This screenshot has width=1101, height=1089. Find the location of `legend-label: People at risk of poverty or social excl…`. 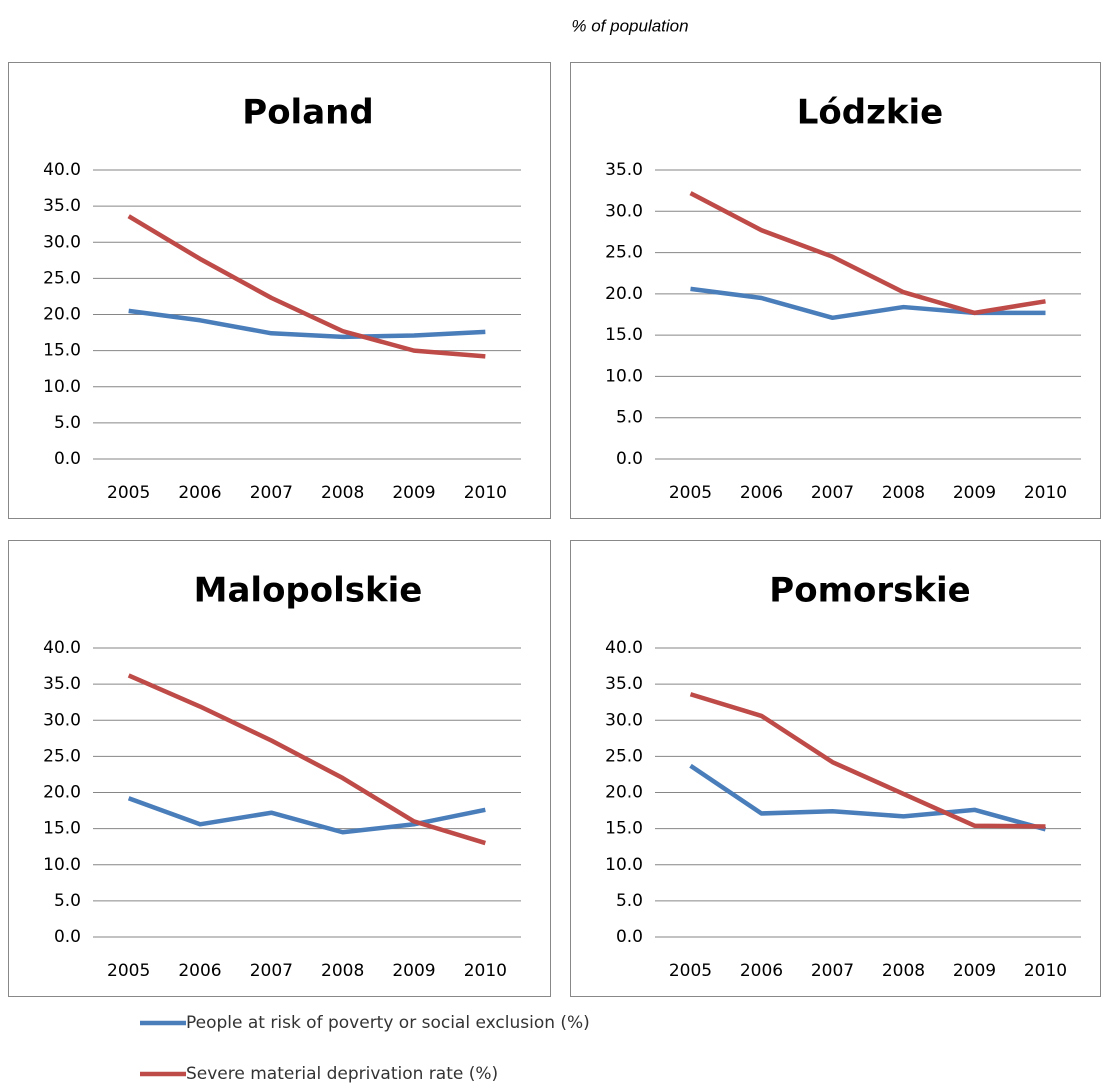

legend-label: People at risk of poverty or social excl… is located at coordinates (388, 1023).